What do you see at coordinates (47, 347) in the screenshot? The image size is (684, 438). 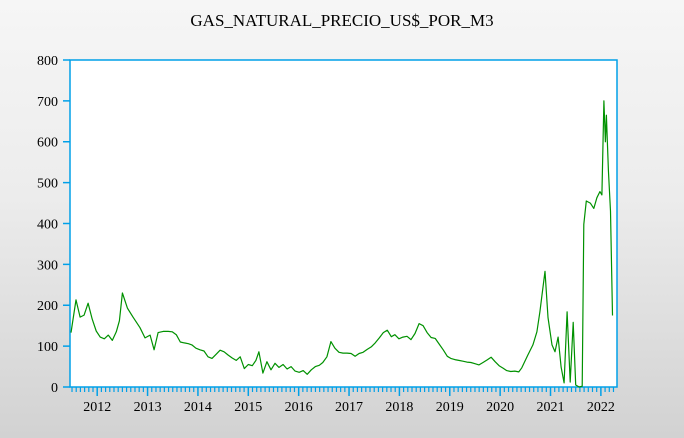 I see `y-axis-label: 100` at bounding box center [47, 347].